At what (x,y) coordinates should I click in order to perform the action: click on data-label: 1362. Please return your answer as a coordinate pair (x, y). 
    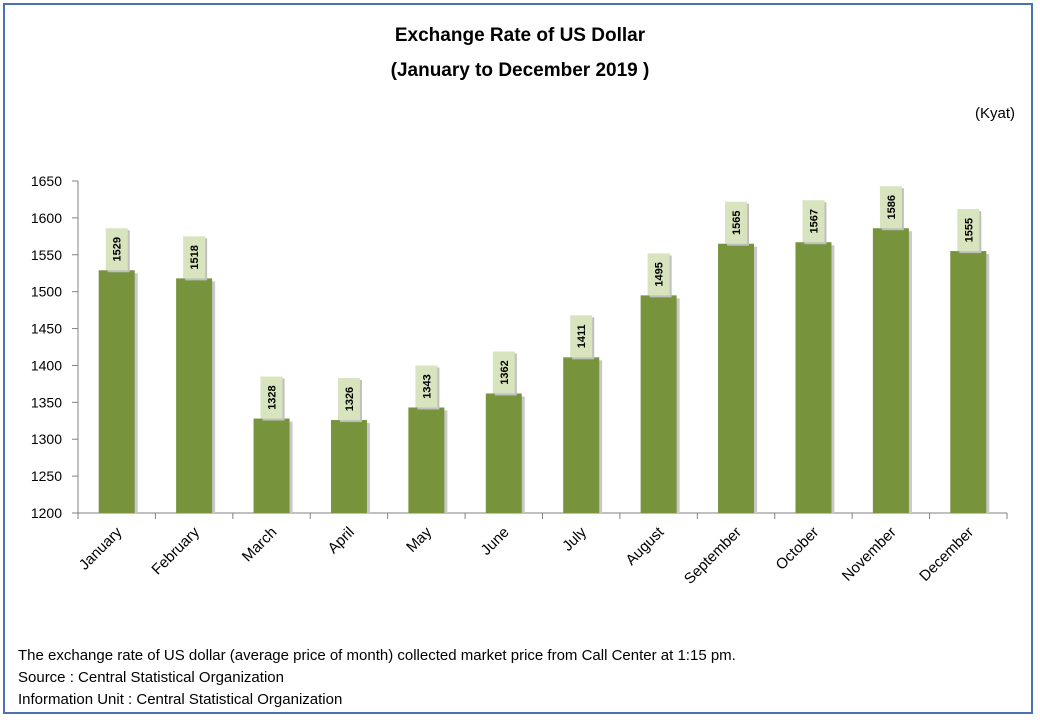
    Looking at the image, I should click on (505, 372).